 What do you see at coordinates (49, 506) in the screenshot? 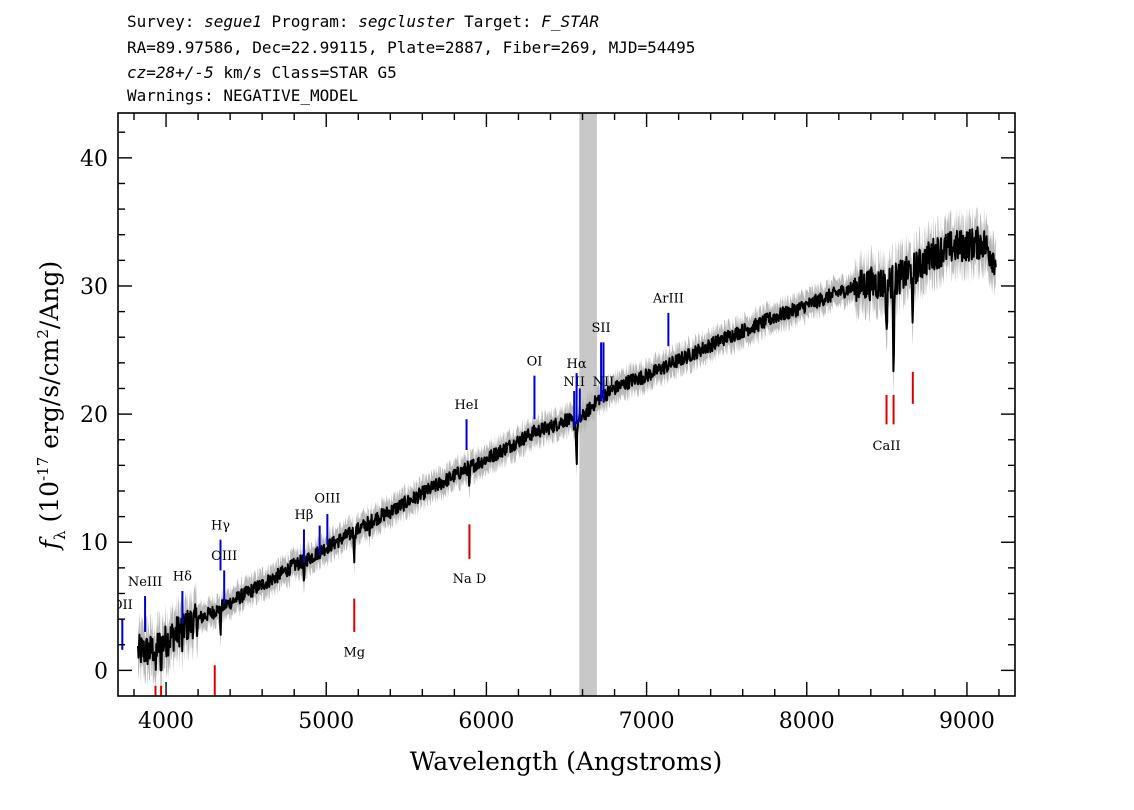
I see `y-axis-unit-open: (10` at bounding box center [49, 506].